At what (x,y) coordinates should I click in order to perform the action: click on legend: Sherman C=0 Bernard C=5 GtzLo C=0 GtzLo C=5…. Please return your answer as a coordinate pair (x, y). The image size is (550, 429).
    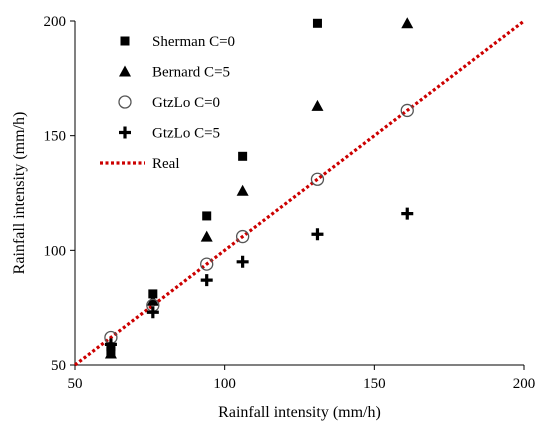
    Looking at the image, I should click on (167, 103).